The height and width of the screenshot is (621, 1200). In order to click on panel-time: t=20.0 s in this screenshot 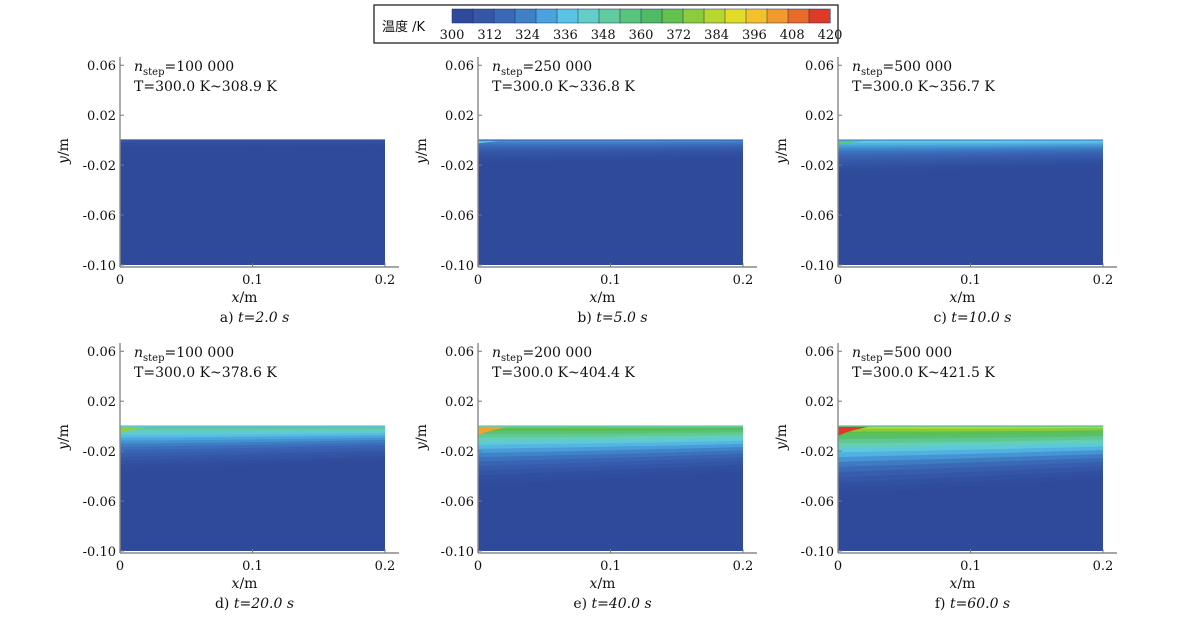, I will do `click(264, 604)`.